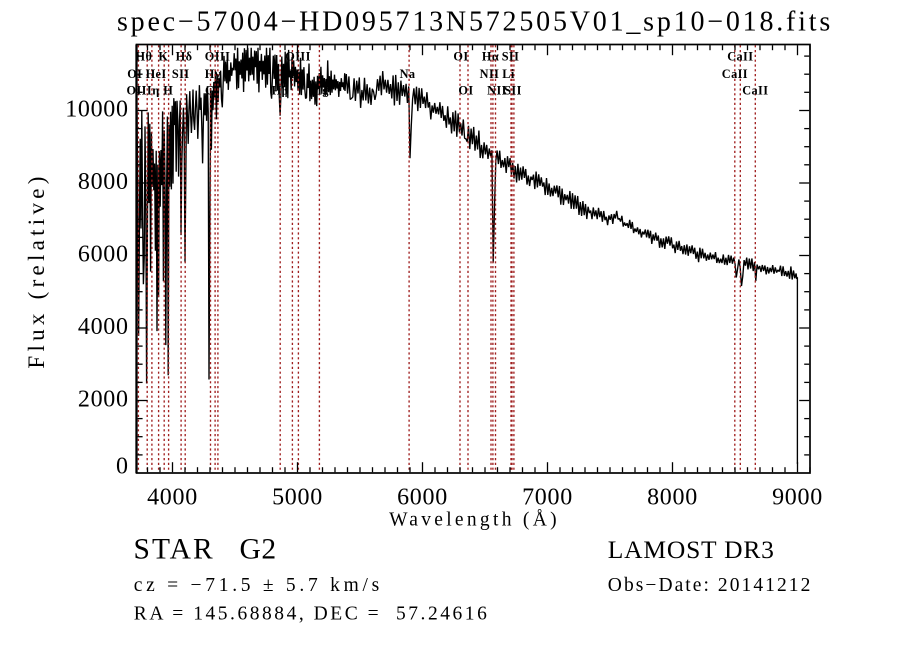  I want to click on svg-text: Li, so click(508, 74).